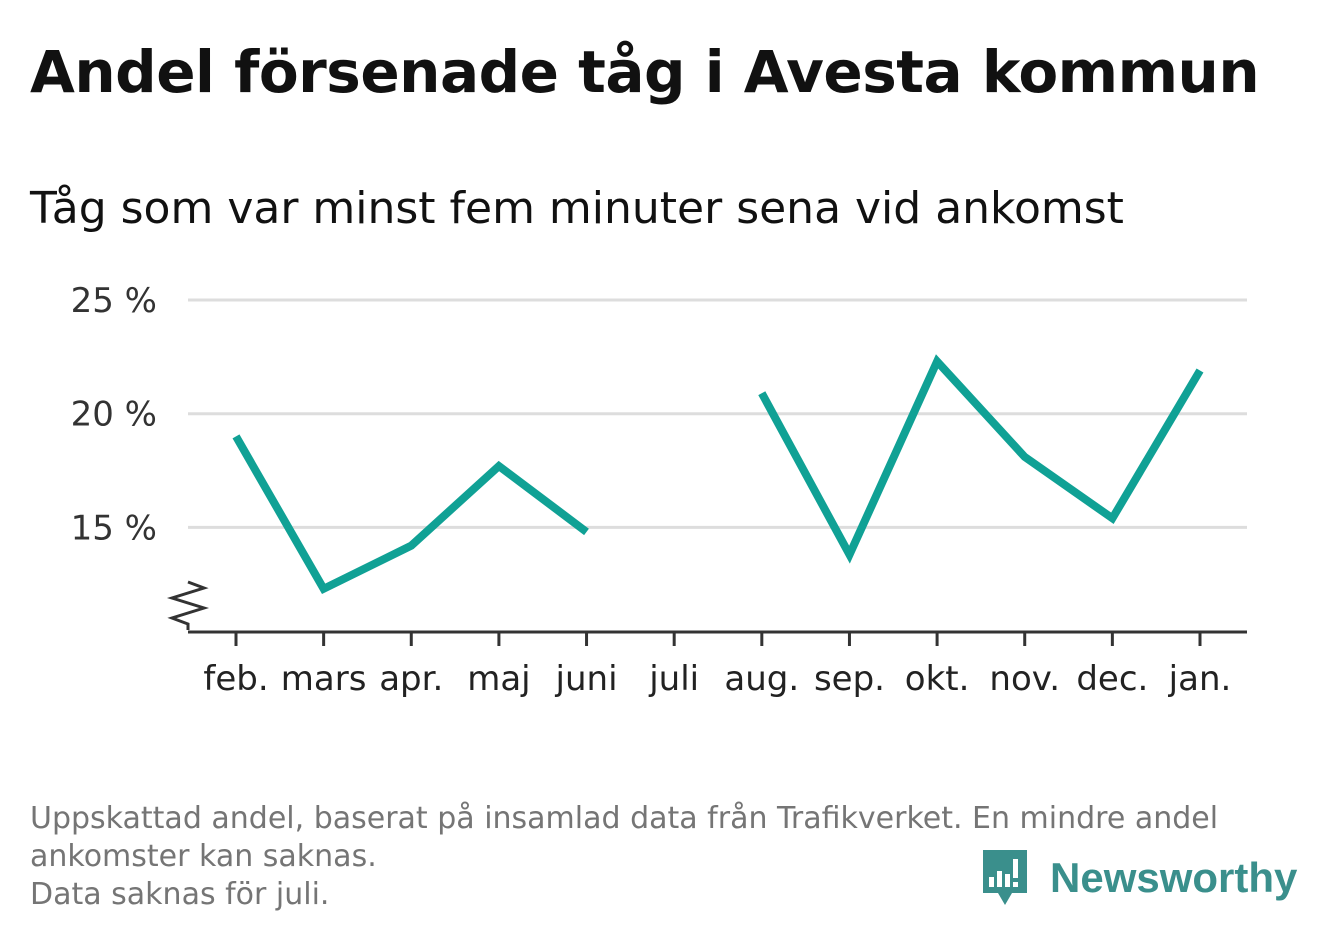 Image resolution: width=1322 pixels, height=939 pixels. I want to click on x-tick-label: nov., so click(1024, 679).